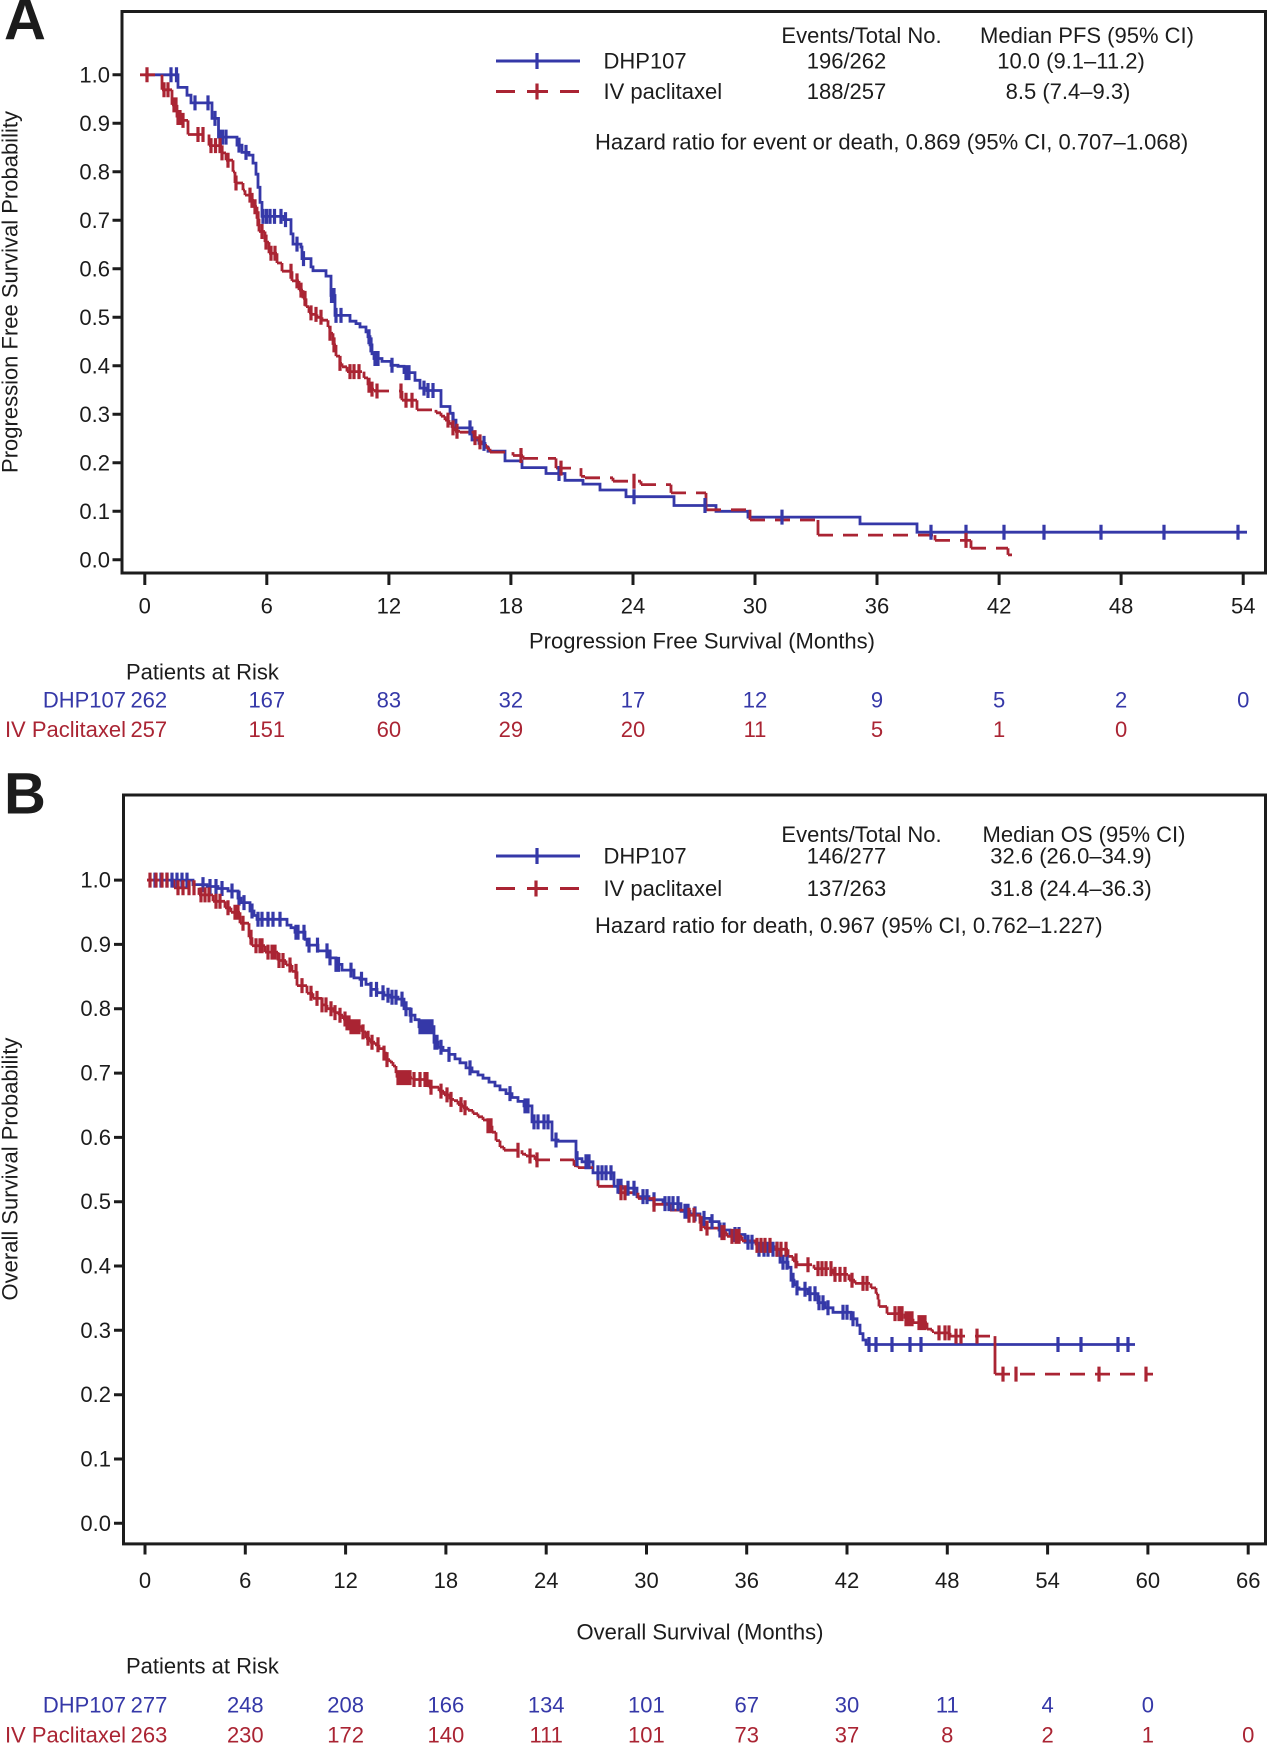 Image resolution: width=1269 pixels, height=1748 pixels. Describe the element at coordinates (1070, 856) in the screenshot. I see `svg-text: 32.6 (26.0–34.9)` at that location.